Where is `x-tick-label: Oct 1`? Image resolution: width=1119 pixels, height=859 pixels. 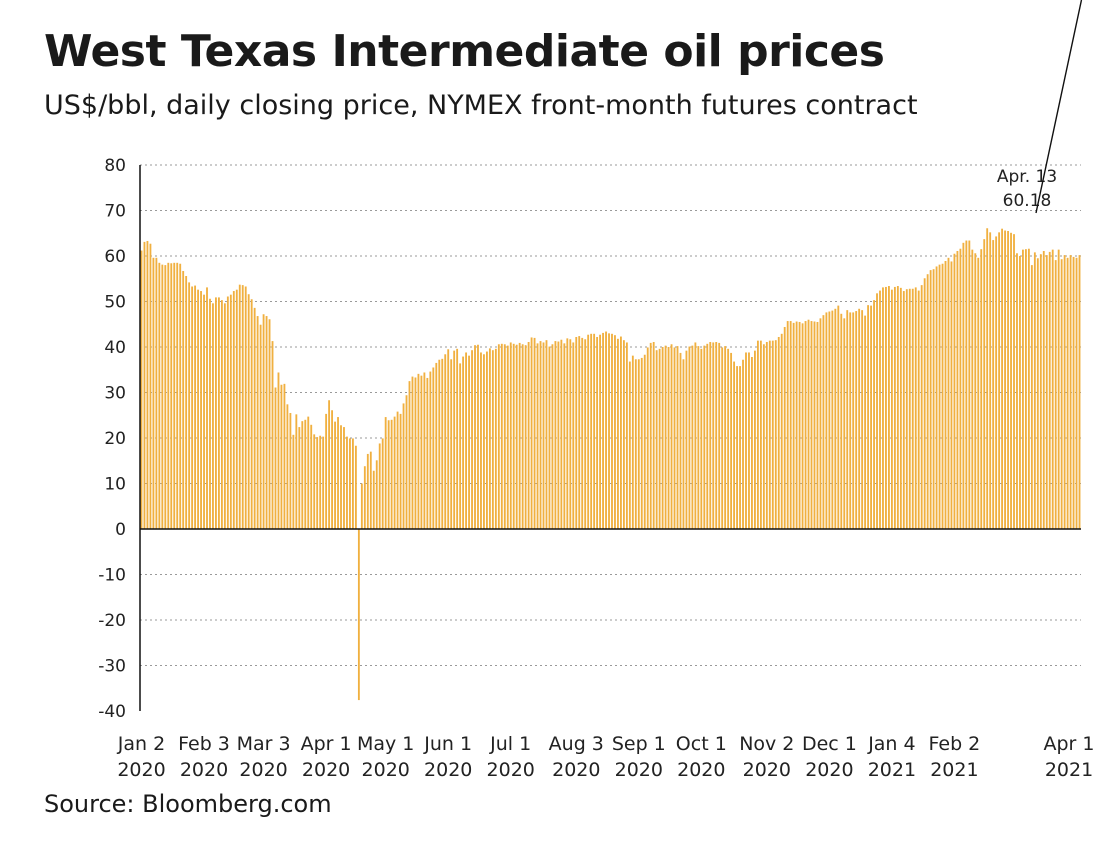 x-tick-label: Oct 1 is located at coordinates (701, 744).